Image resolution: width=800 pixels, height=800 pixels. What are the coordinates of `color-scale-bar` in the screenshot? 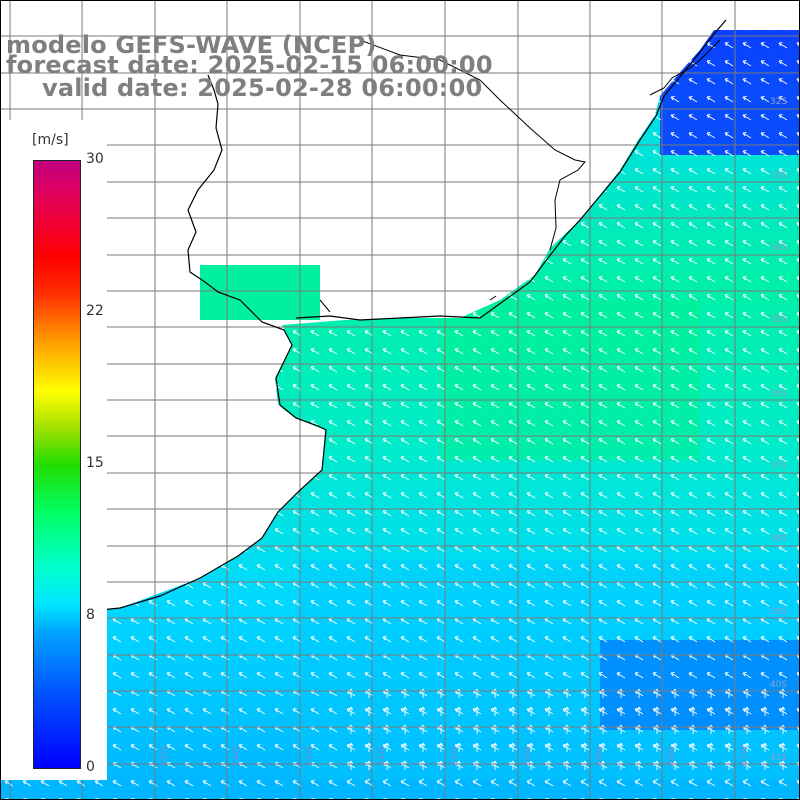 It's located at (57, 464).